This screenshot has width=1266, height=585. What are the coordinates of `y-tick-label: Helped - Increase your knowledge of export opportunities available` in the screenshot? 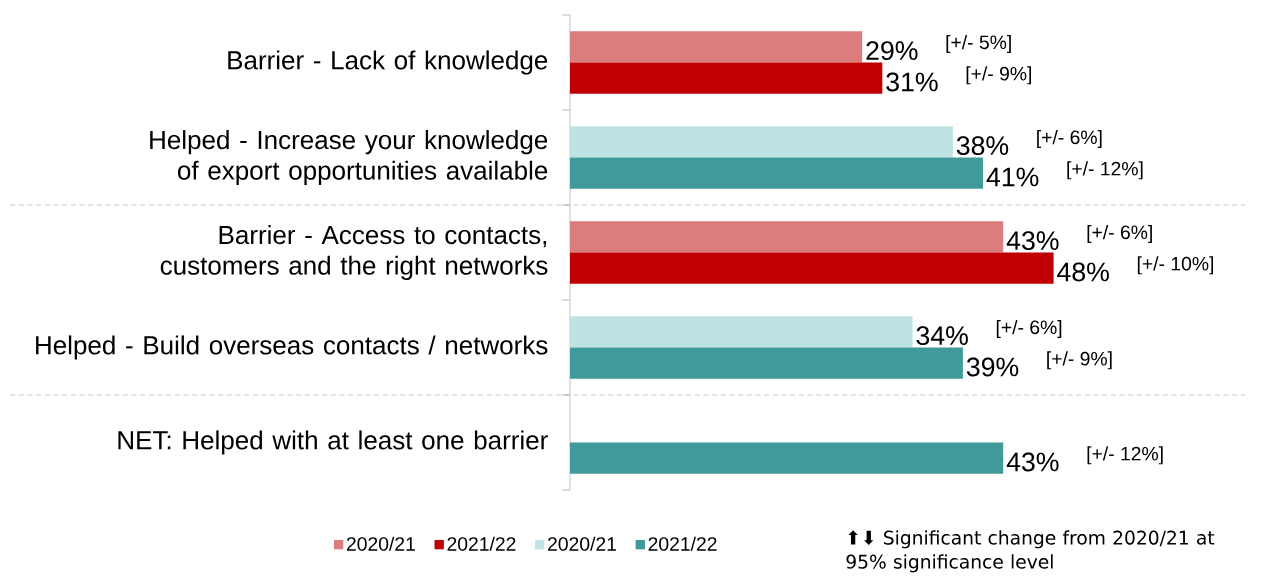 It's located at (349, 157).